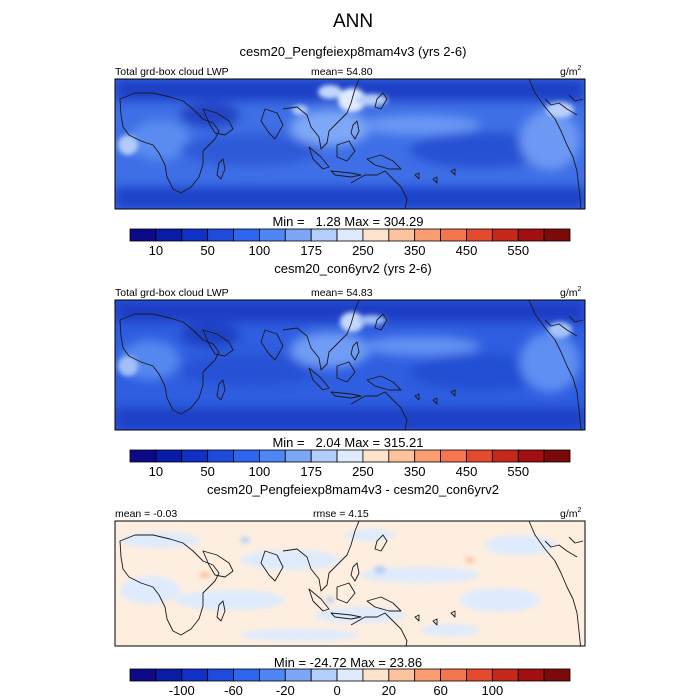  I want to click on panel-1-min-max: Min = 1.28 Max = 304.29, so click(347, 221).